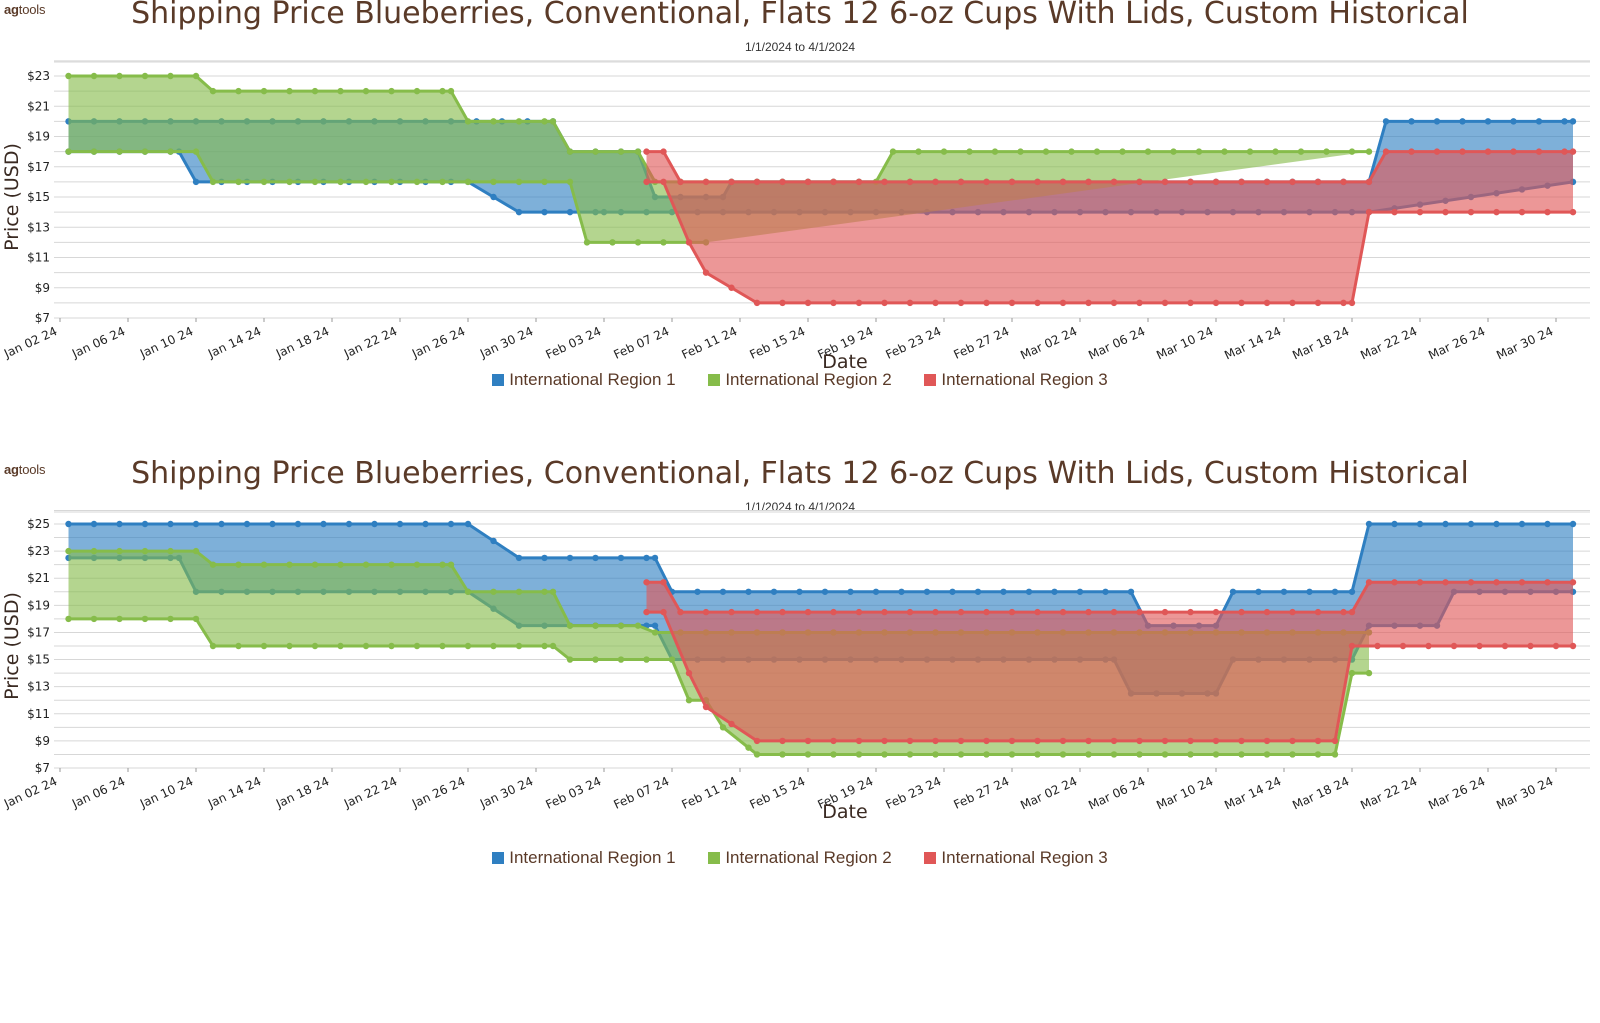  What do you see at coordinates (38, 197) in the screenshot?
I see `y-tick-label: $15` at bounding box center [38, 197].